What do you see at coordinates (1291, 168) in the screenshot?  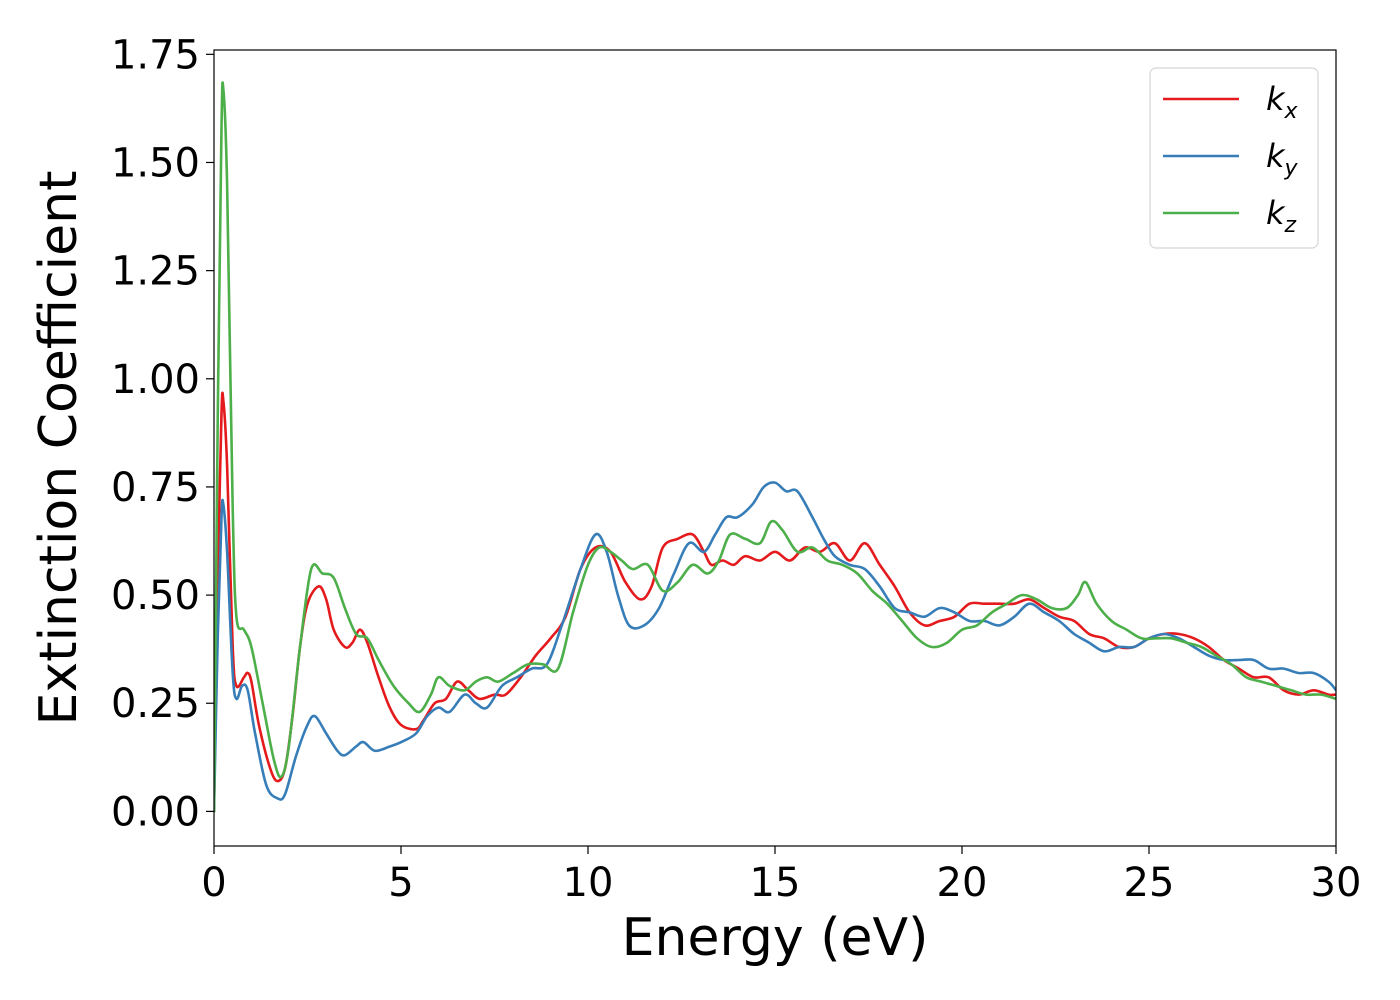 I see `legend-label-subscript: y` at bounding box center [1291, 168].